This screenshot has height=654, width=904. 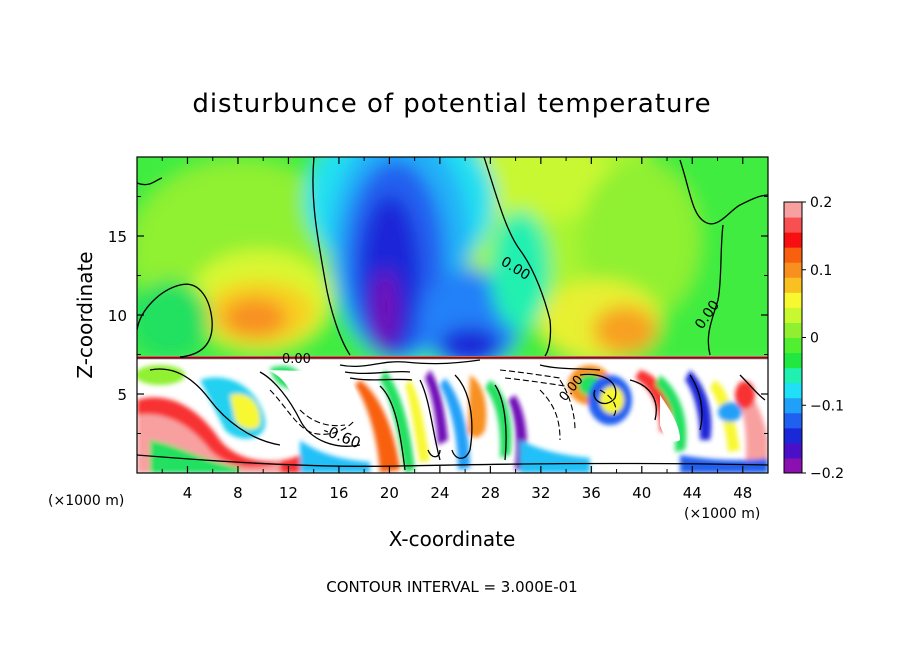 I want to click on colorbar-tick-label: −0.2, so click(x=827, y=474).